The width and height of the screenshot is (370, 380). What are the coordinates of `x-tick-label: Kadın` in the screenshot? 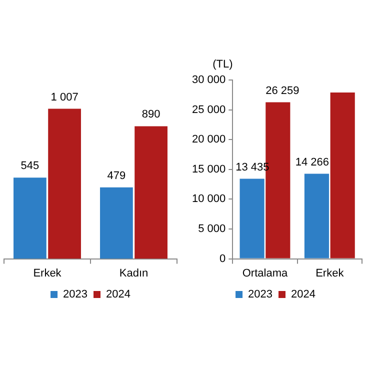 It's located at (133, 273).